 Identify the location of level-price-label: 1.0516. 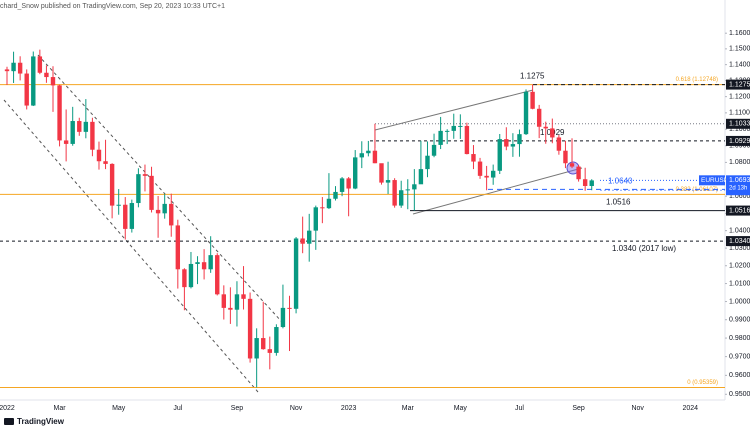
(739, 210).